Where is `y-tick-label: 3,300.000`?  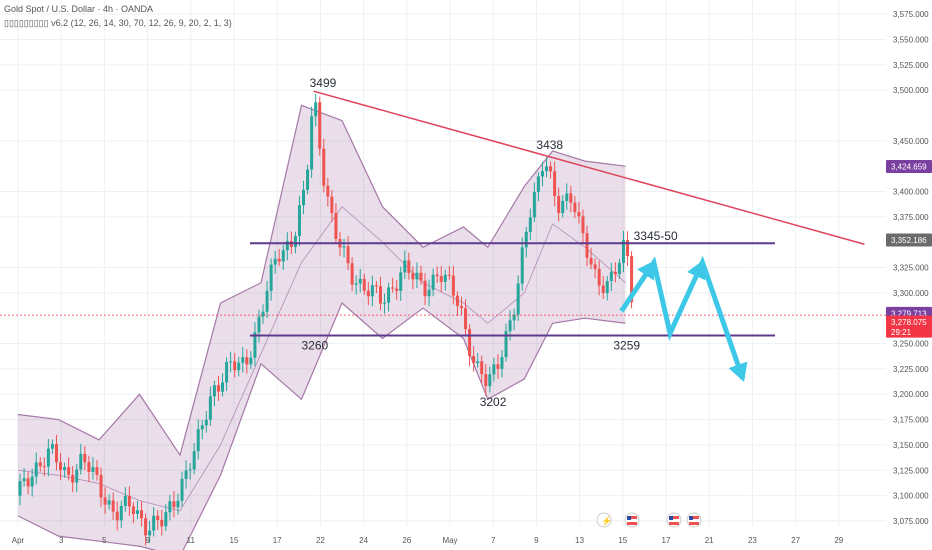
y-tick-label: 3,300.000 is located at coordinates (911, 293).